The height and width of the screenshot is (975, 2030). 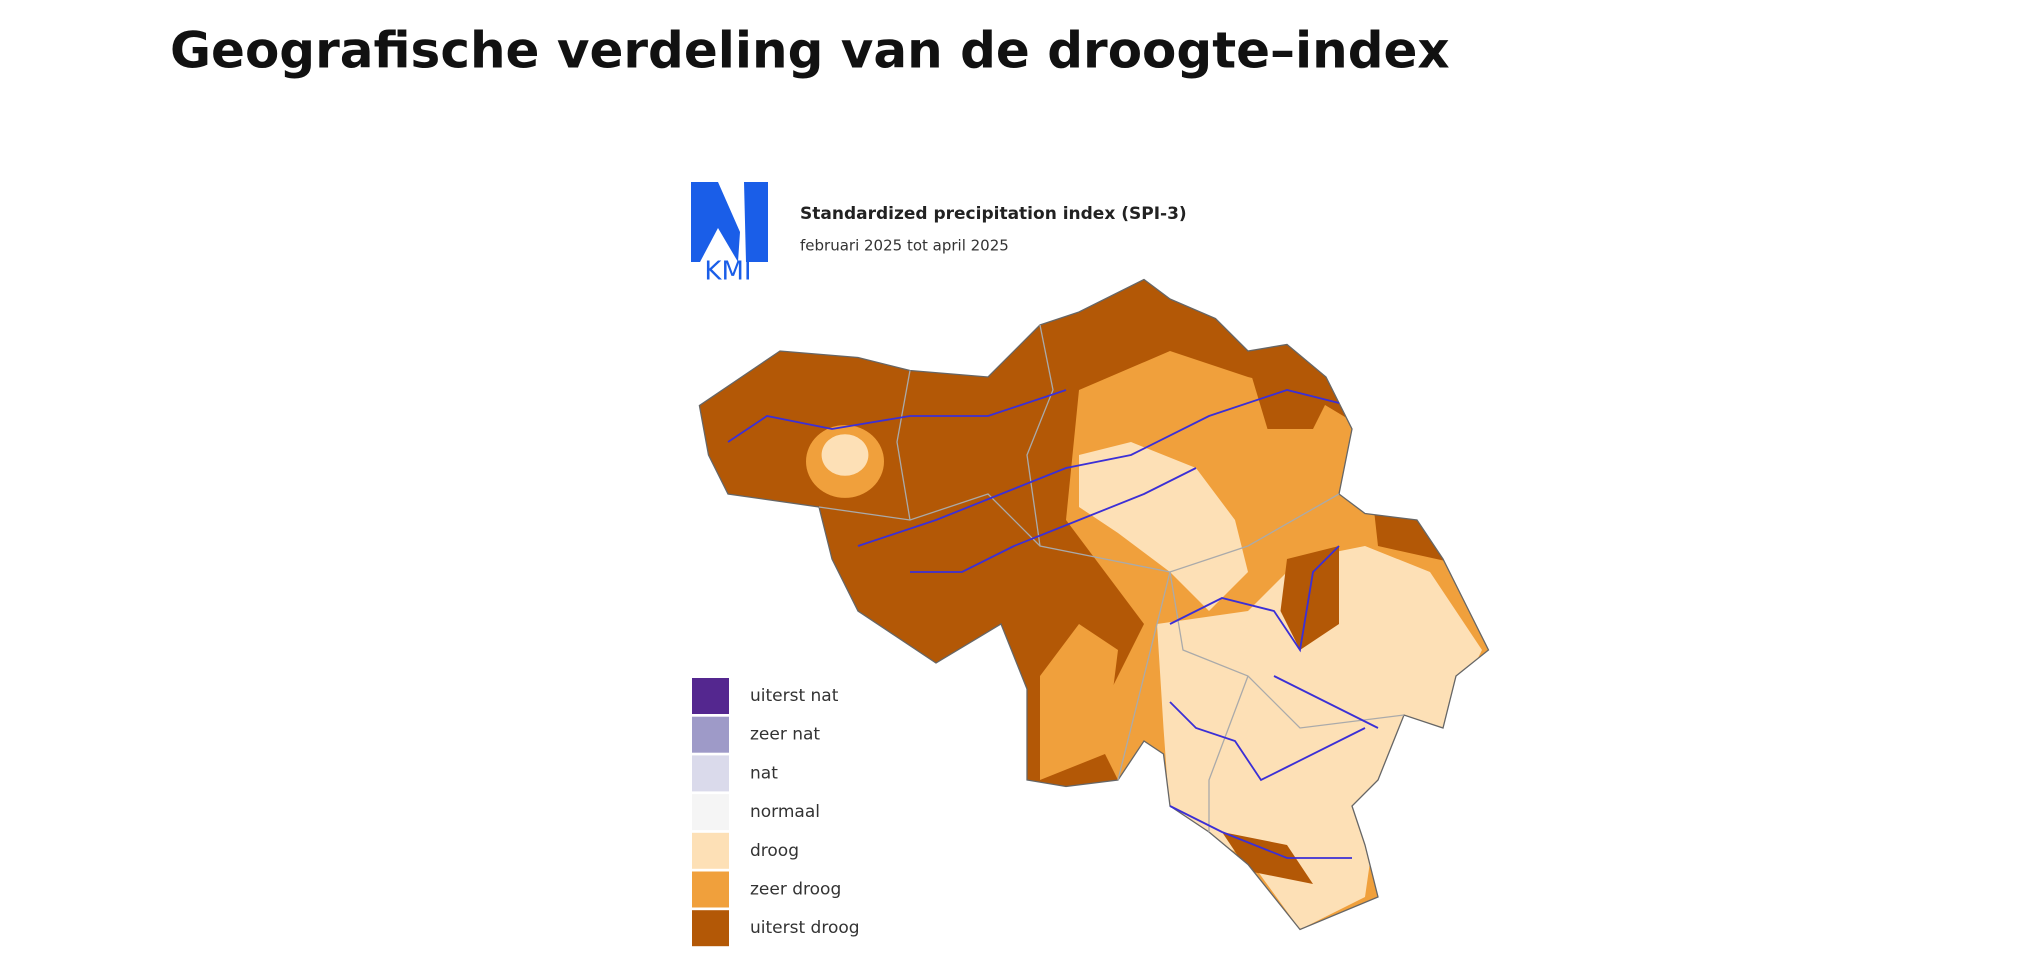 I want to click on legend-label: normaal, so click(x=785, y=812).